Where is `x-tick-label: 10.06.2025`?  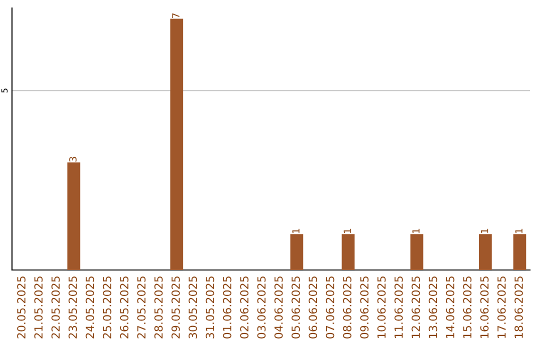
x-tick-label: 10.06.2025 is located at coordinates (381, 307).